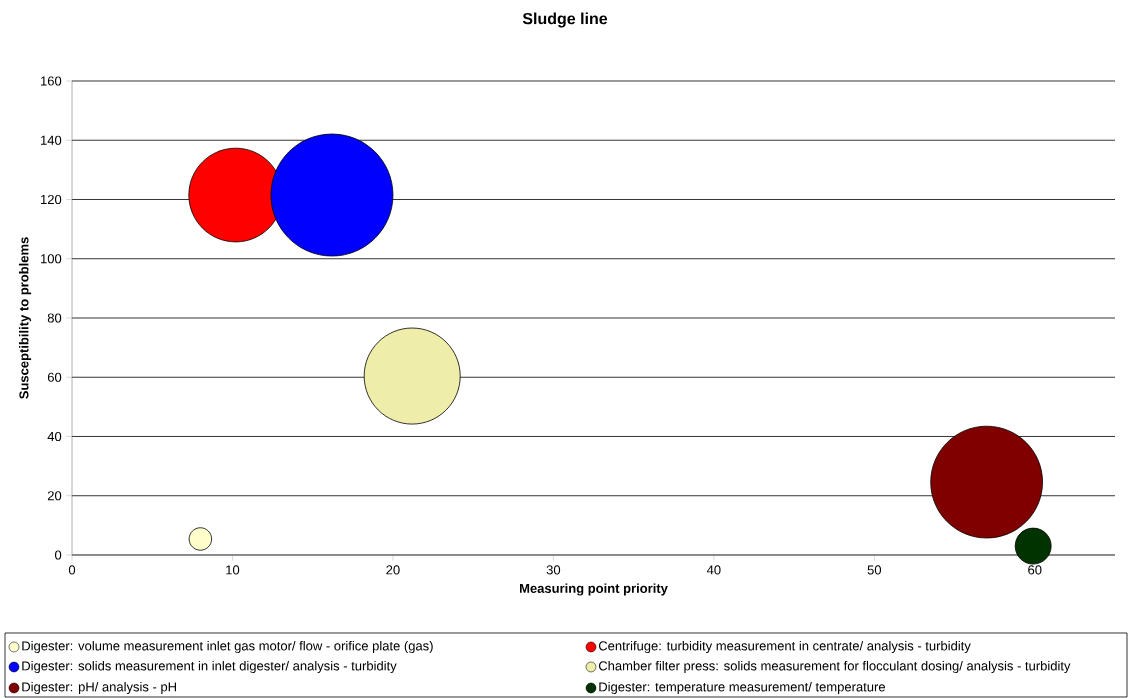 The width and height of the screenshot is (1131, 698). I want to click on y-tick-label: 120, so click(51, 199).